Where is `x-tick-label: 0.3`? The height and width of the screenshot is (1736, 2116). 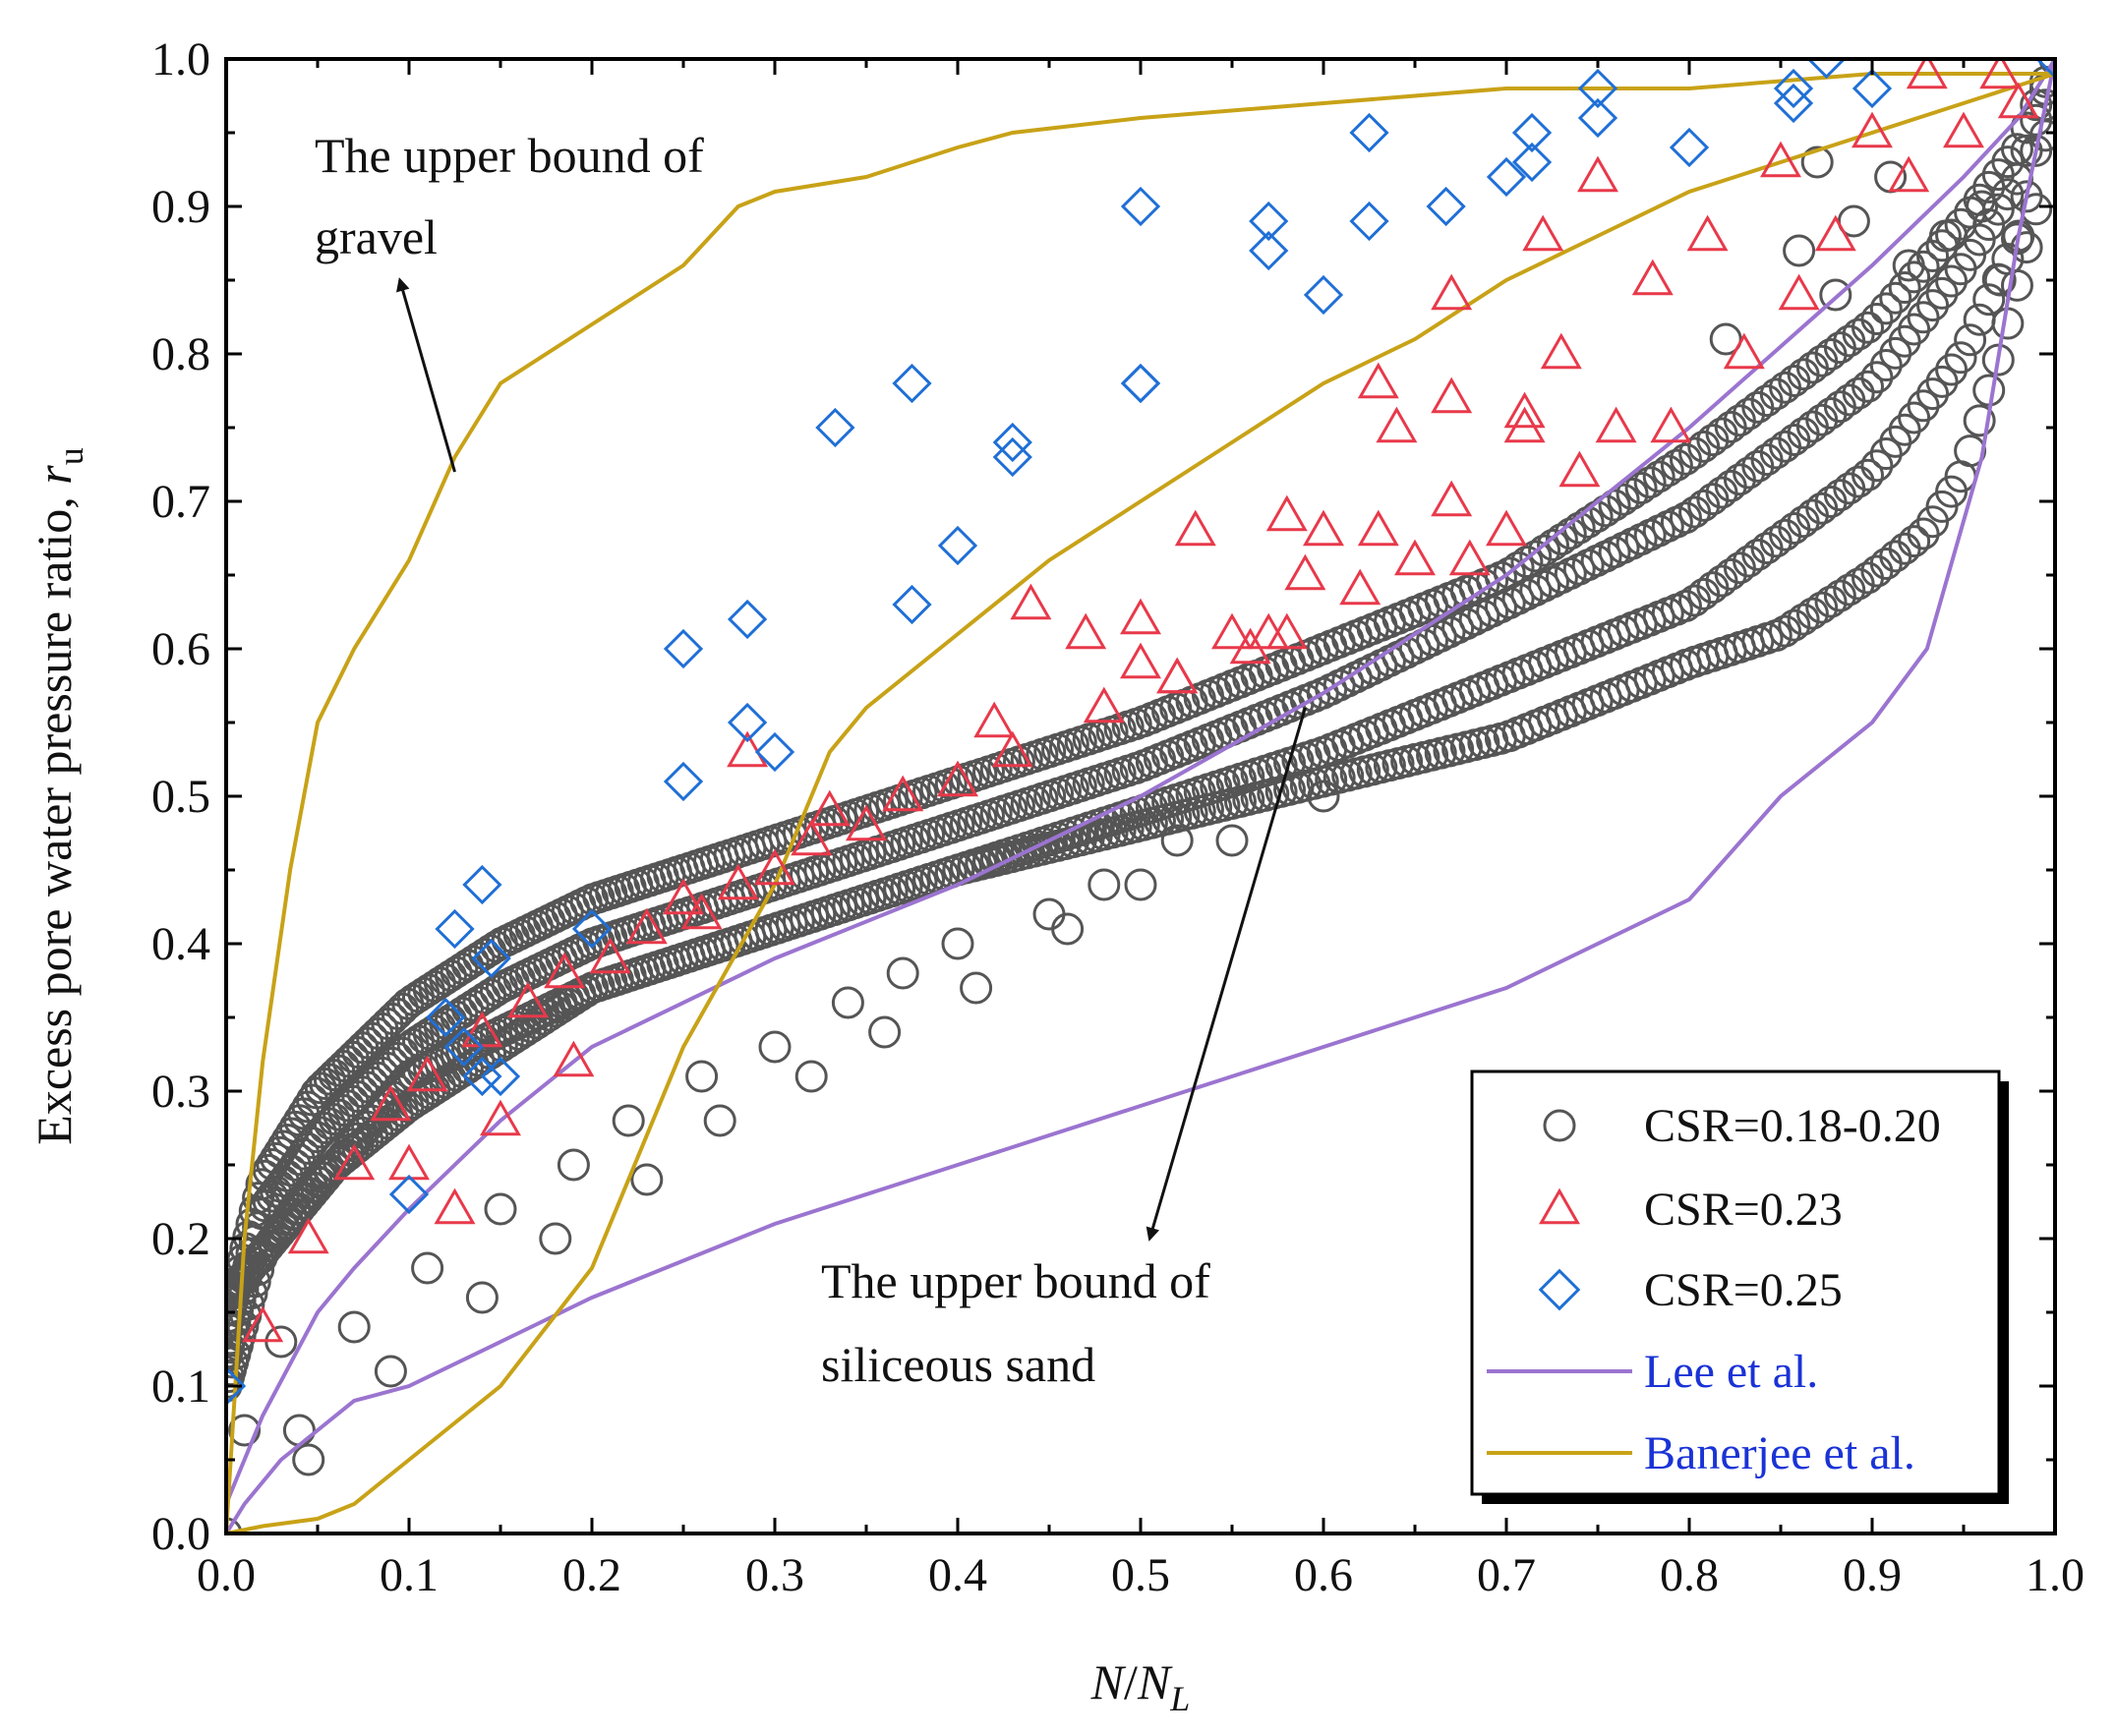
x-tick-label: 0.3 is located at coordinates (774, 1575).